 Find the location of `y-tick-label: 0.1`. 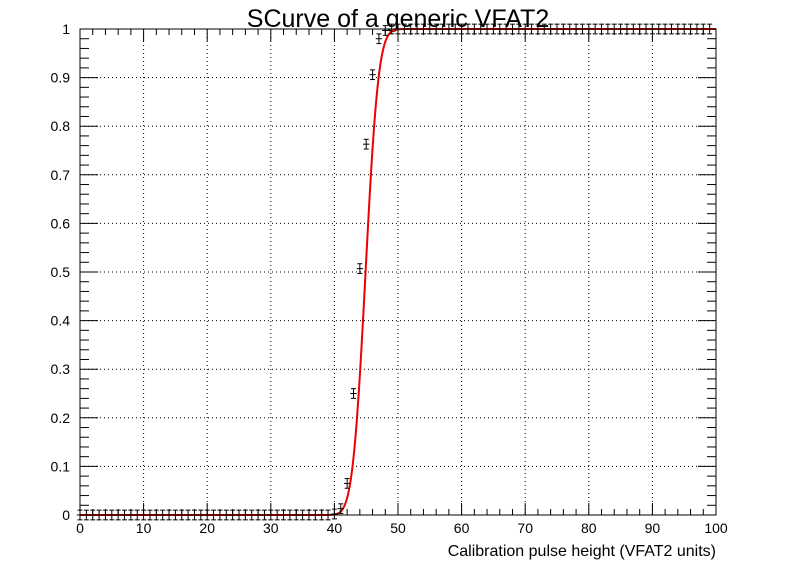

y-tick-label: 0.1 is located at coordinates (61, 466).